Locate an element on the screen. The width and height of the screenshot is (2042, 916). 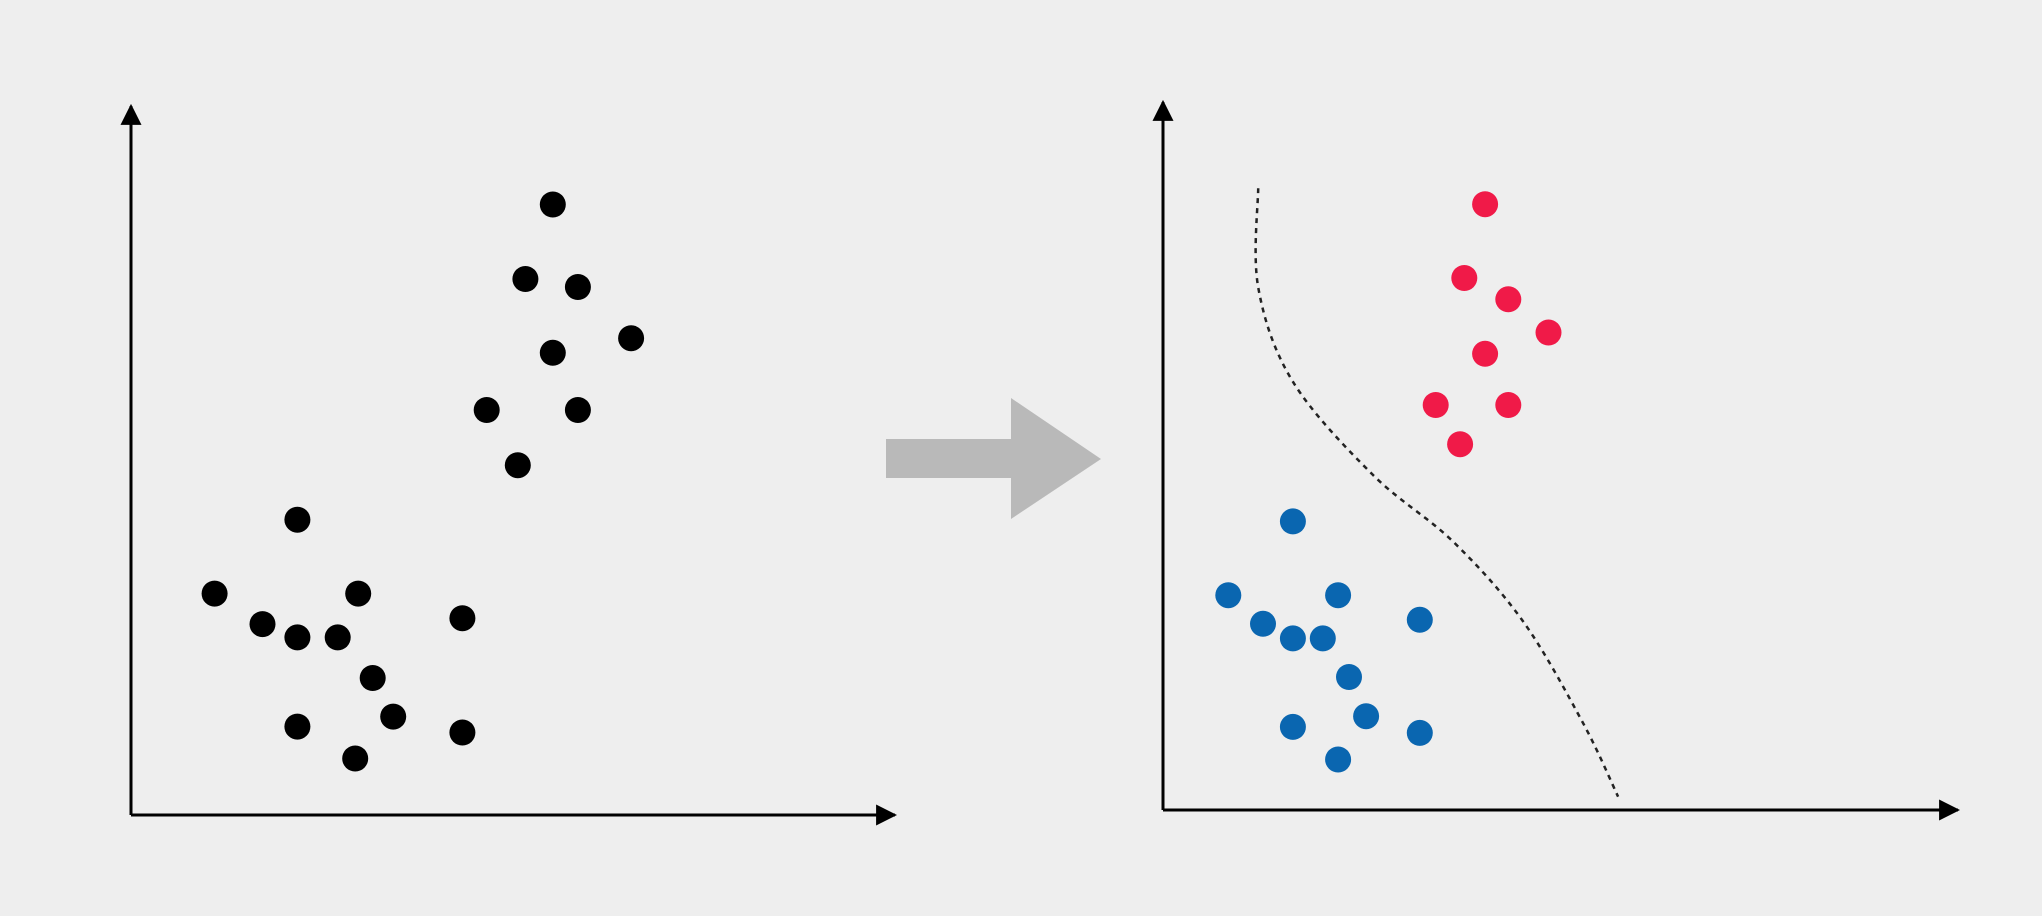
unlabeled-points is located at coordinates (423, 481).